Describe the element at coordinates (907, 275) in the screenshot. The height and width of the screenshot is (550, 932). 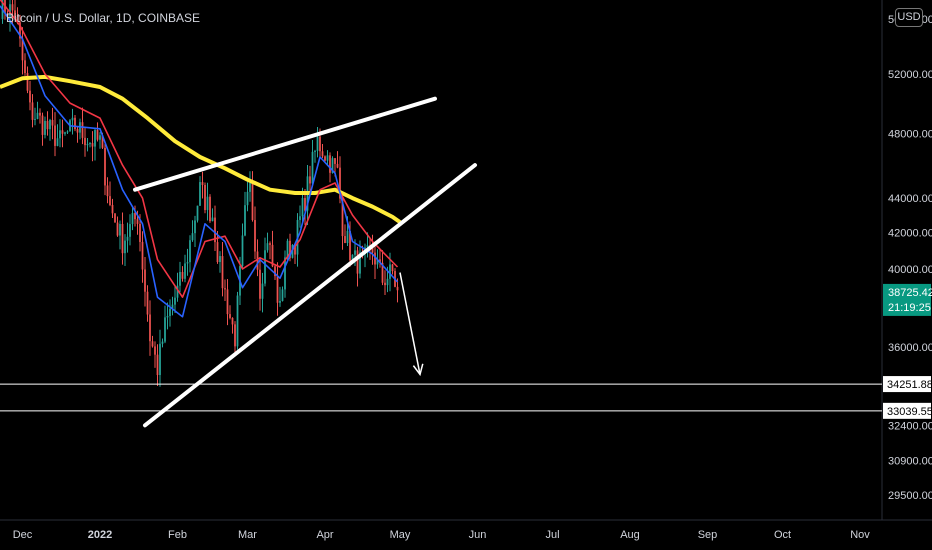
I see `price-axis` at that location.